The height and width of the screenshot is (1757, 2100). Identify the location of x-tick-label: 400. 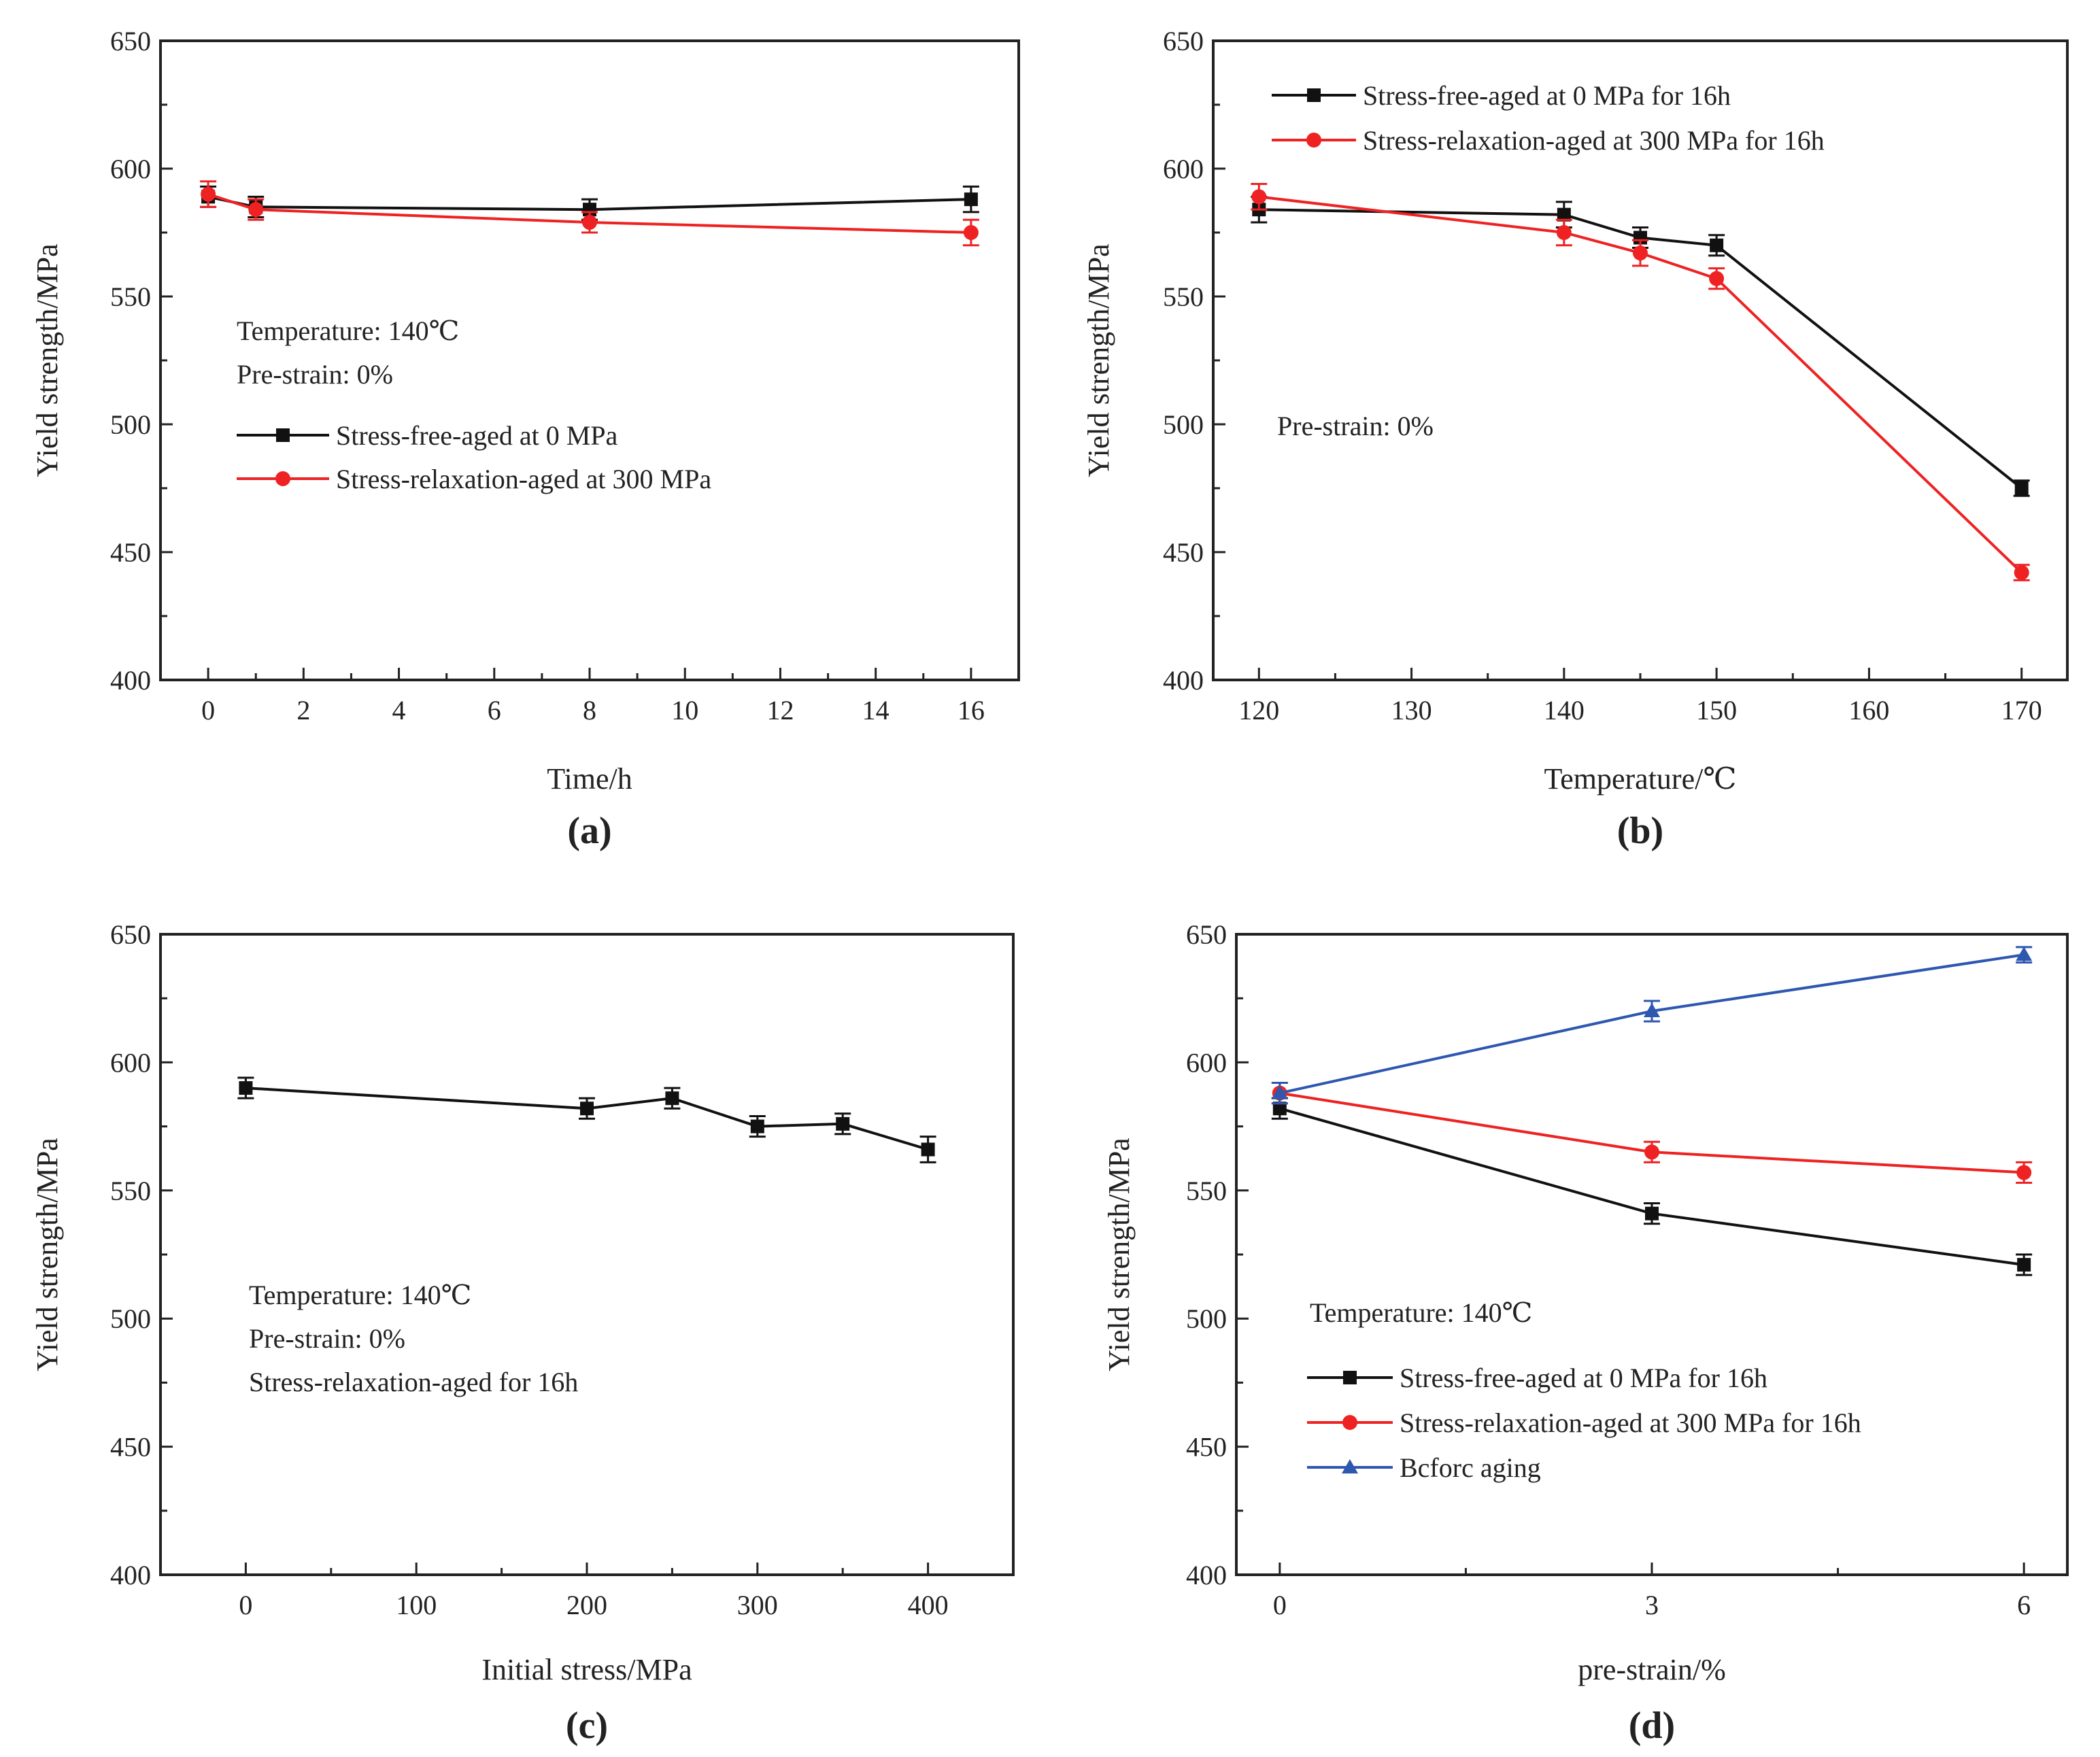
(928, 1605).